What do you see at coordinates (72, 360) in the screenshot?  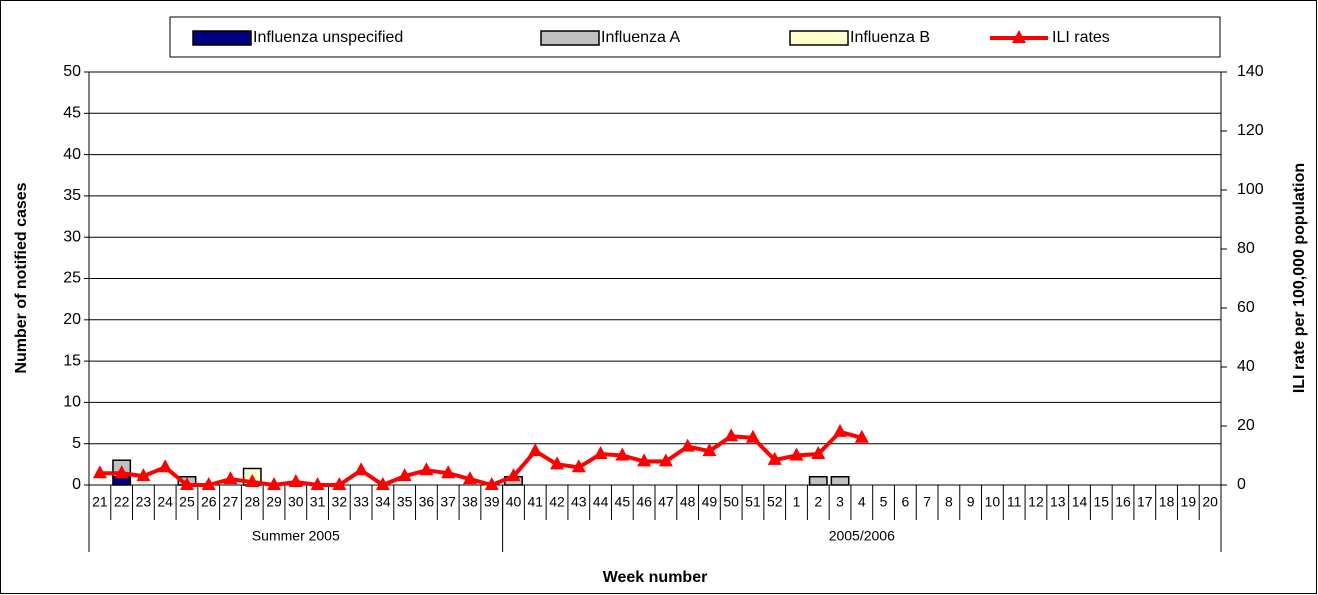 I see `y-tick-label: 15` at bounding box center [72, 360].